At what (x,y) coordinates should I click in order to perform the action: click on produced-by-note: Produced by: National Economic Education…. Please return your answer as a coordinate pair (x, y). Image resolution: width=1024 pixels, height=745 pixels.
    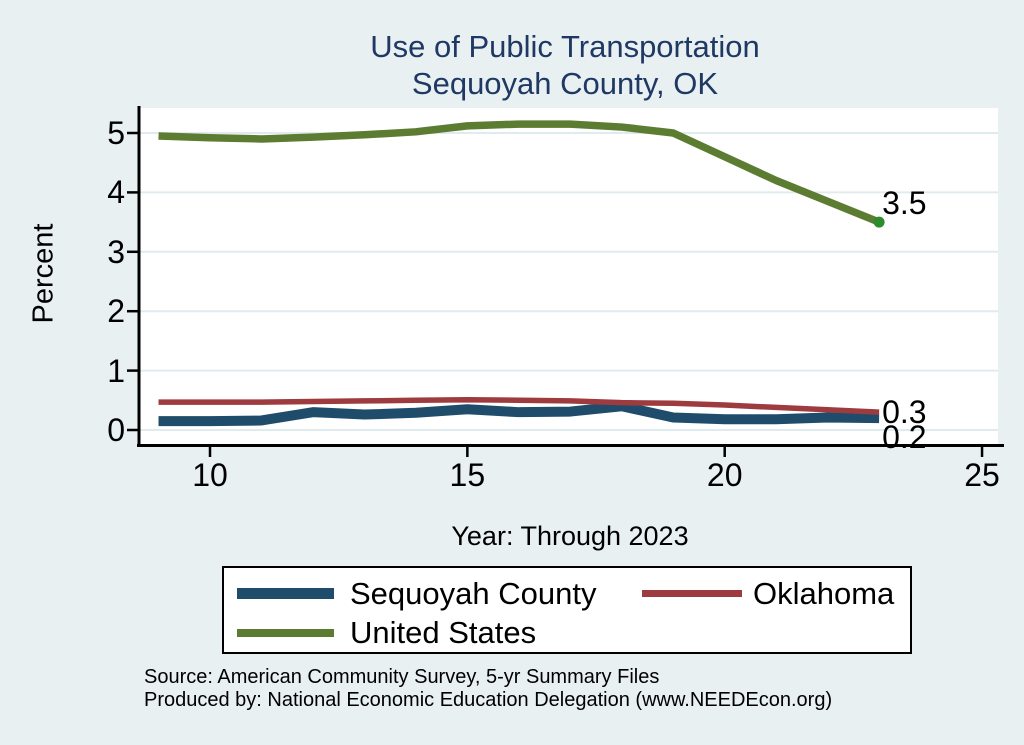
    Looking at the image, I should click on (488, 700).